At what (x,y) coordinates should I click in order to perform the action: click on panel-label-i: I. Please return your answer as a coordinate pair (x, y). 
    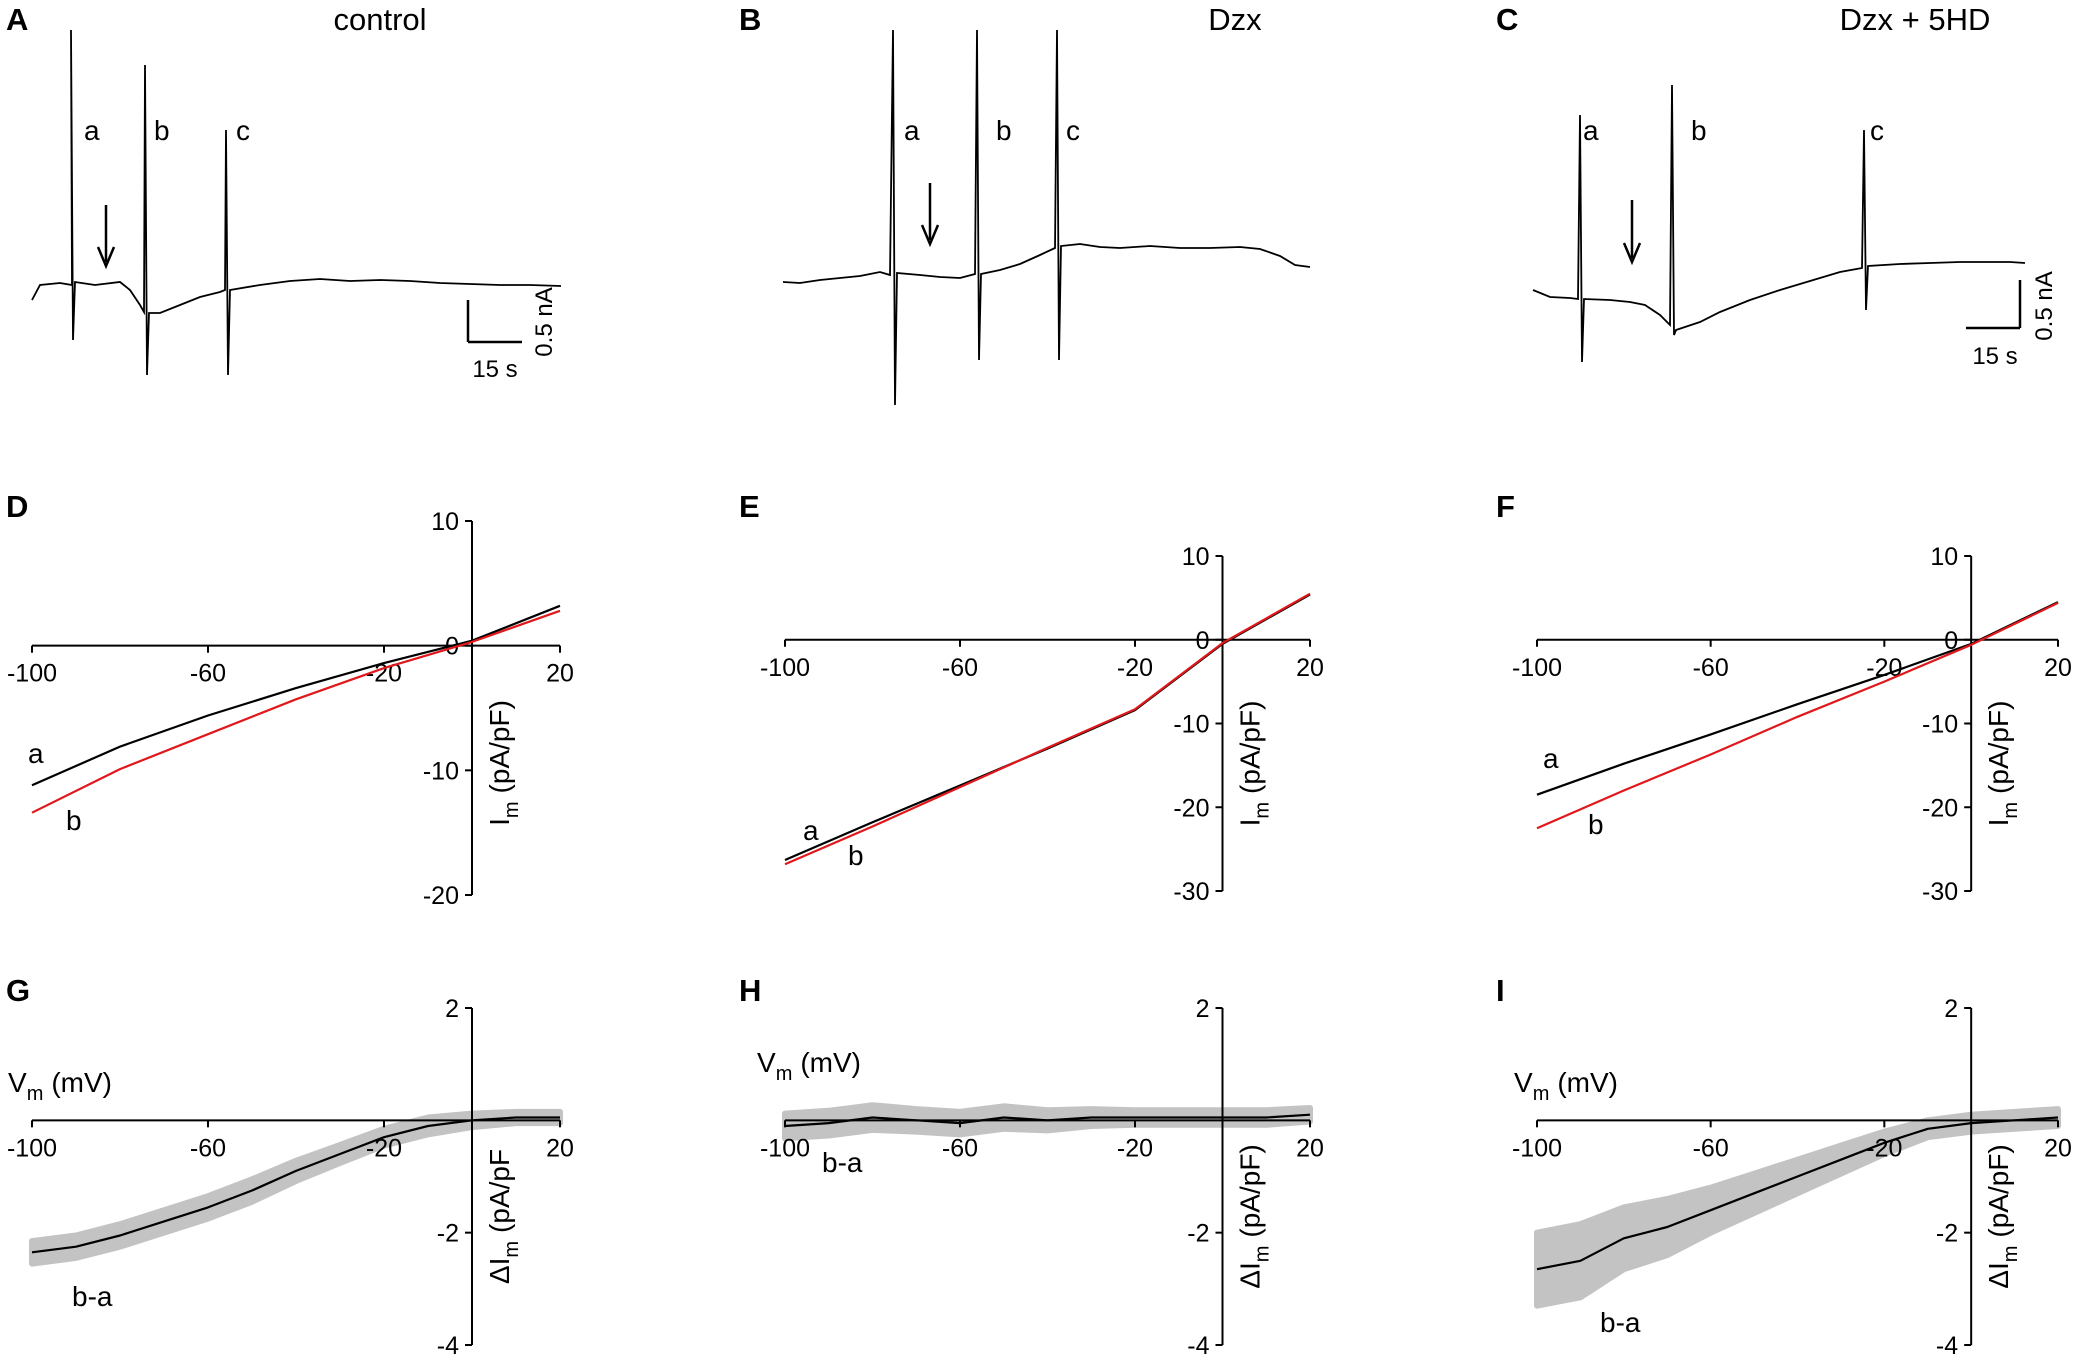
    Looking at the image, I should click on (1500, 990).